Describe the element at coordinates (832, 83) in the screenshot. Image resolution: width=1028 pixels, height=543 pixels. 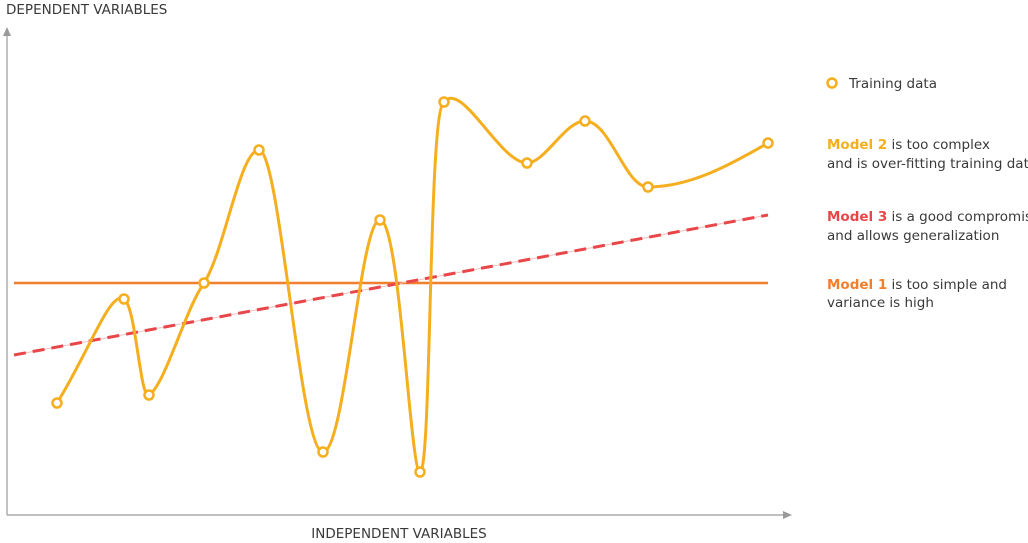
I see `legend-marker` at that location.